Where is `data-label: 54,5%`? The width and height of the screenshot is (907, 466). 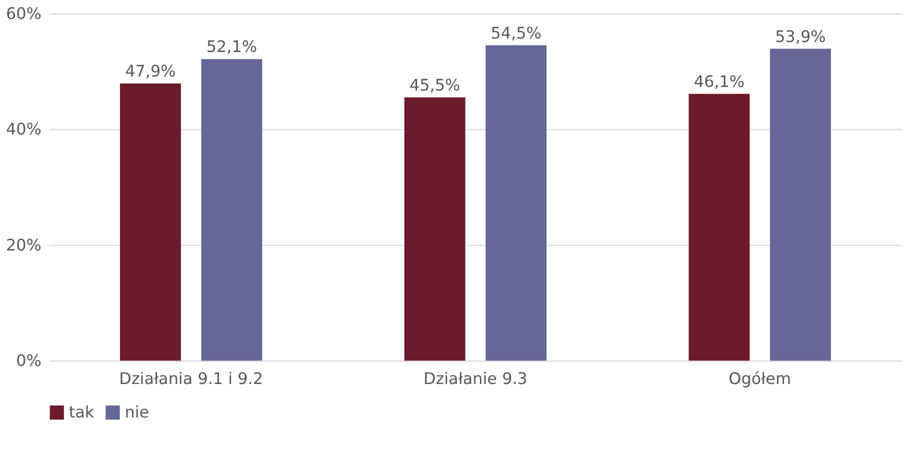
data-label: 54,5% is located at coordinates (516, 32).